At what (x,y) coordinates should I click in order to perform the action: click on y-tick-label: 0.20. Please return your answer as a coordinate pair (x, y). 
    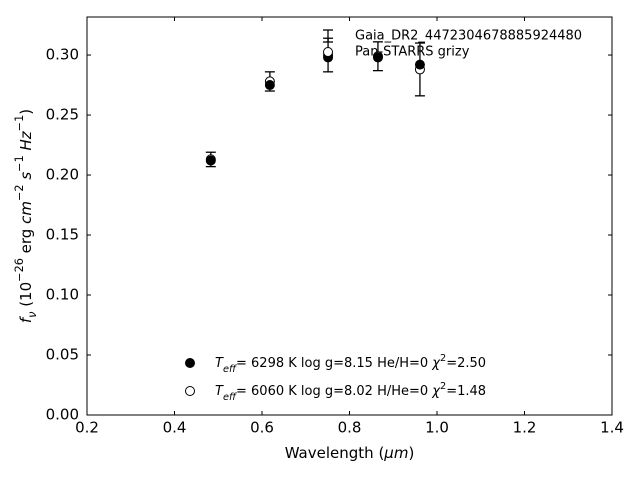
    Looking at the image, I should click on (62, 175).